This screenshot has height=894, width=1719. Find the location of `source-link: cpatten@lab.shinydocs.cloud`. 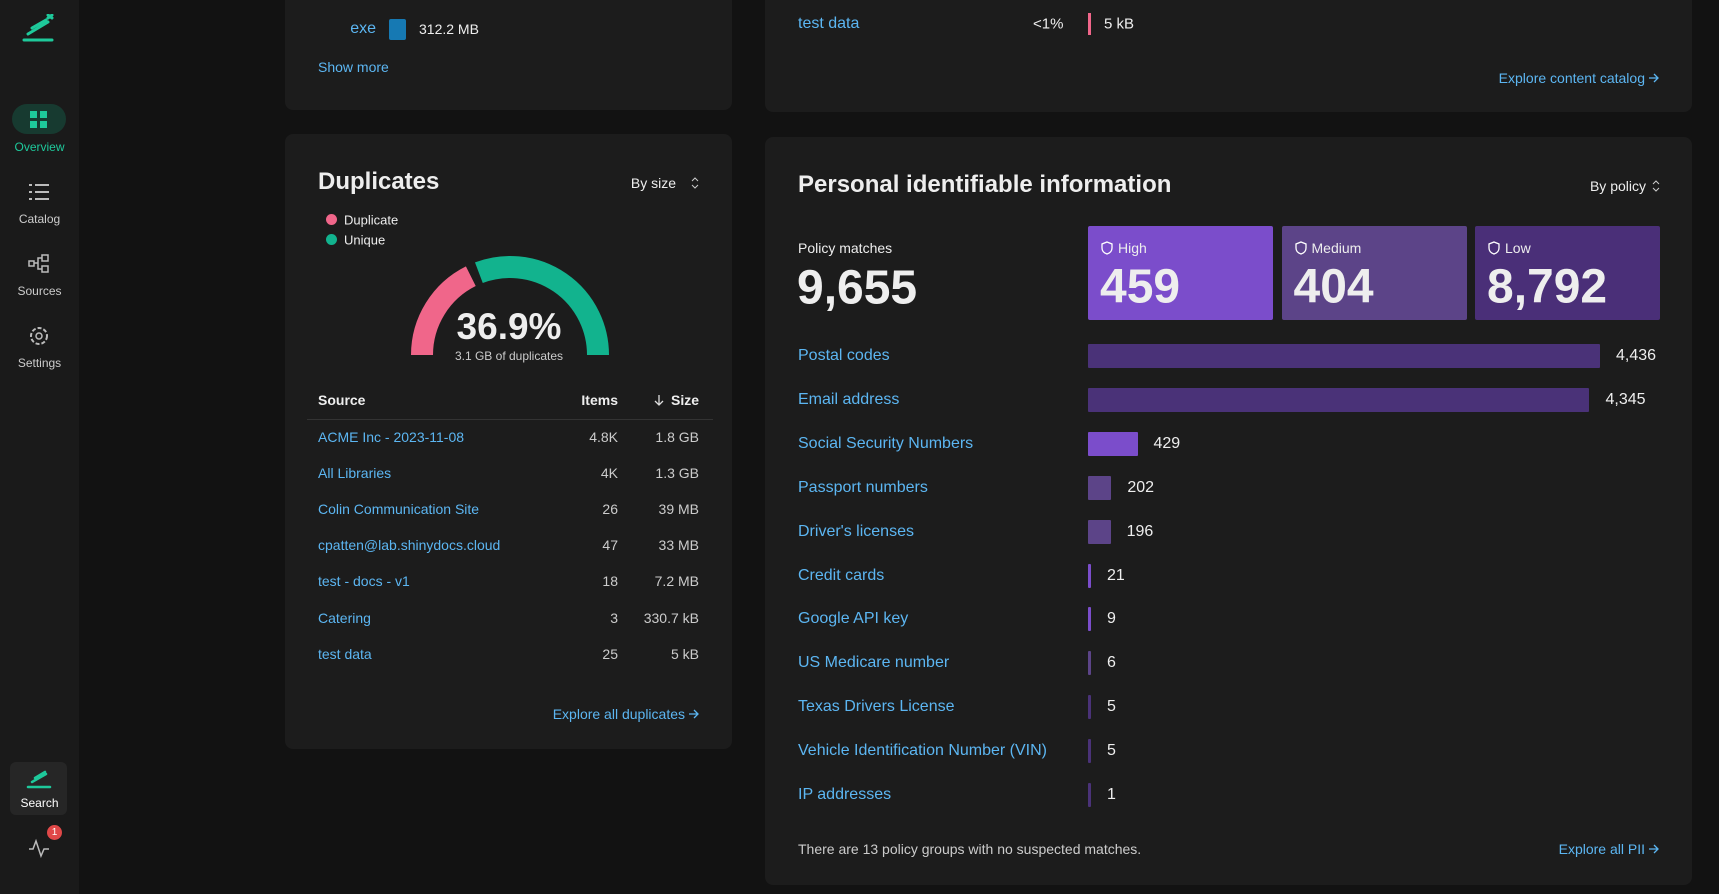

source-link: cpatten@lab.shinydocs.cloud is located at coordinates (409, 545).